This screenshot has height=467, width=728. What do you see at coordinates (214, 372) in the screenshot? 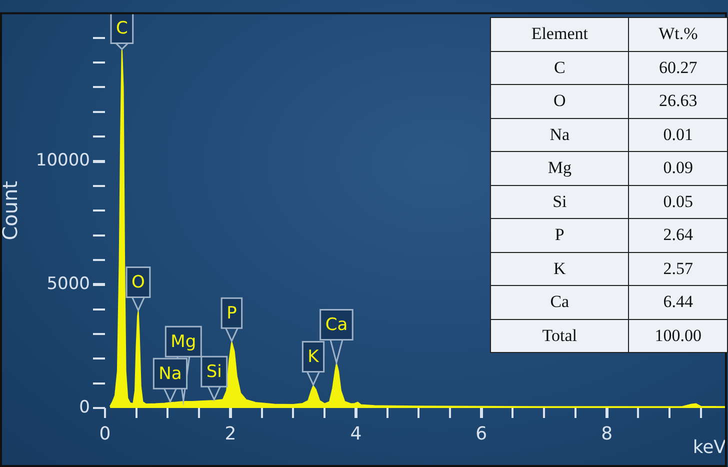
I see `annotation: Si` at bounding box center [214, 372].